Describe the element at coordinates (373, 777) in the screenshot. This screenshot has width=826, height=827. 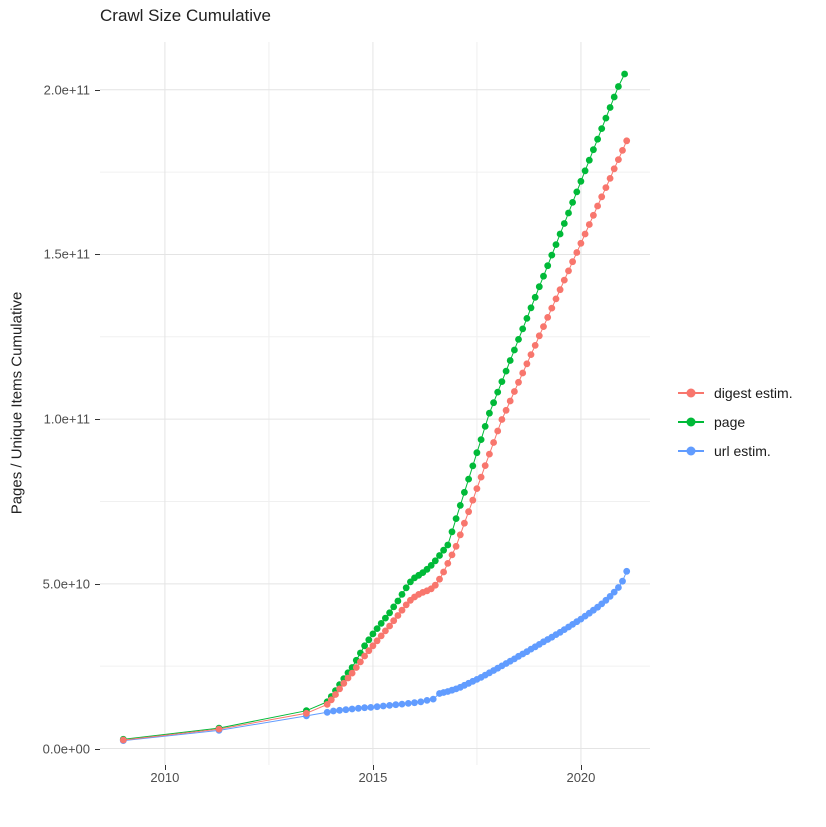
I see `x-tick-label: 2015` at that location.